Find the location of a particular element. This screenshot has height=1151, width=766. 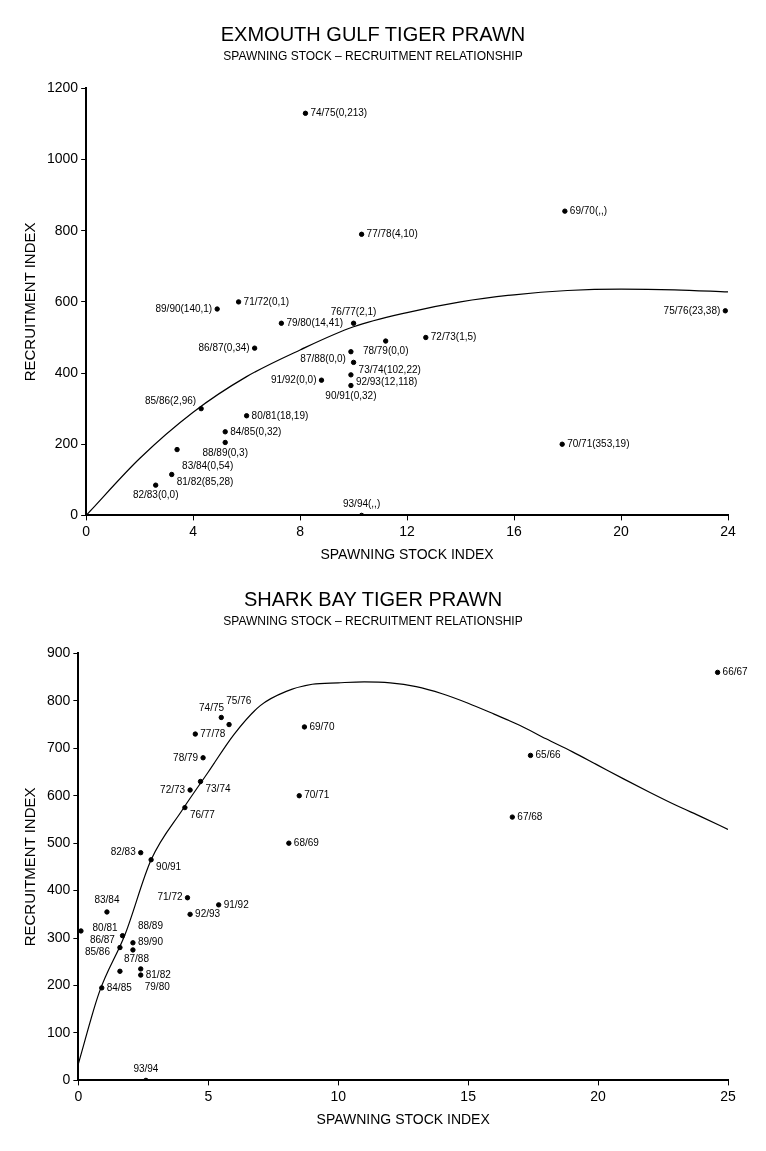

y-tick-label: 1000 is located at coordinates (62, 158).